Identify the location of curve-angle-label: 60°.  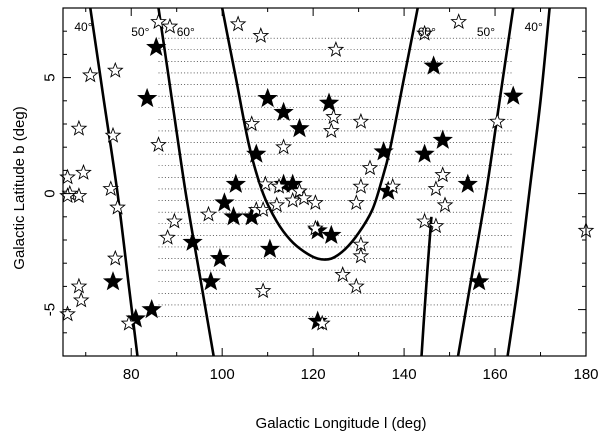
(186, 32).